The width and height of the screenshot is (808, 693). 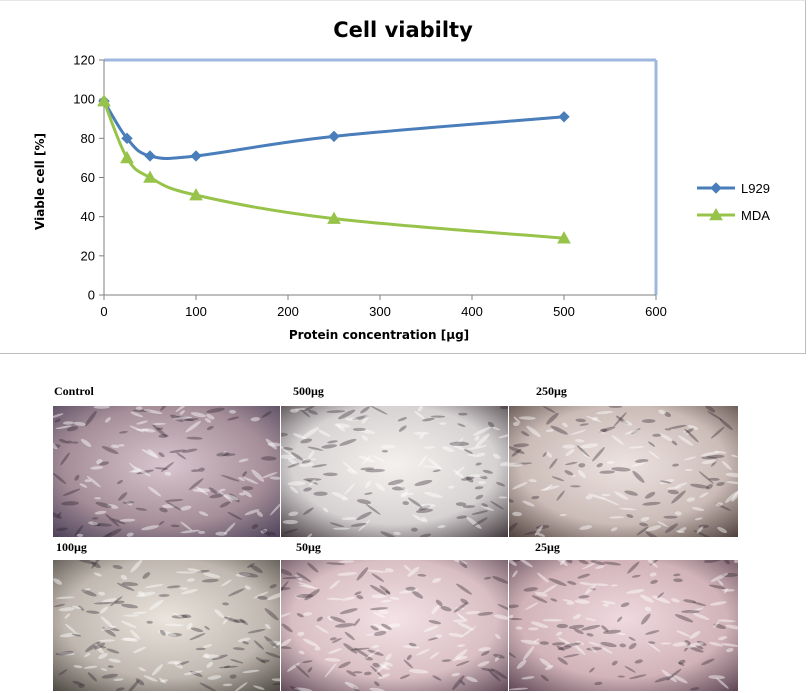 What do you see at coordinates (551, 391) in the screenshot?
I see `micrograph-label-250: 250µg` at bounding box center [551, 391].